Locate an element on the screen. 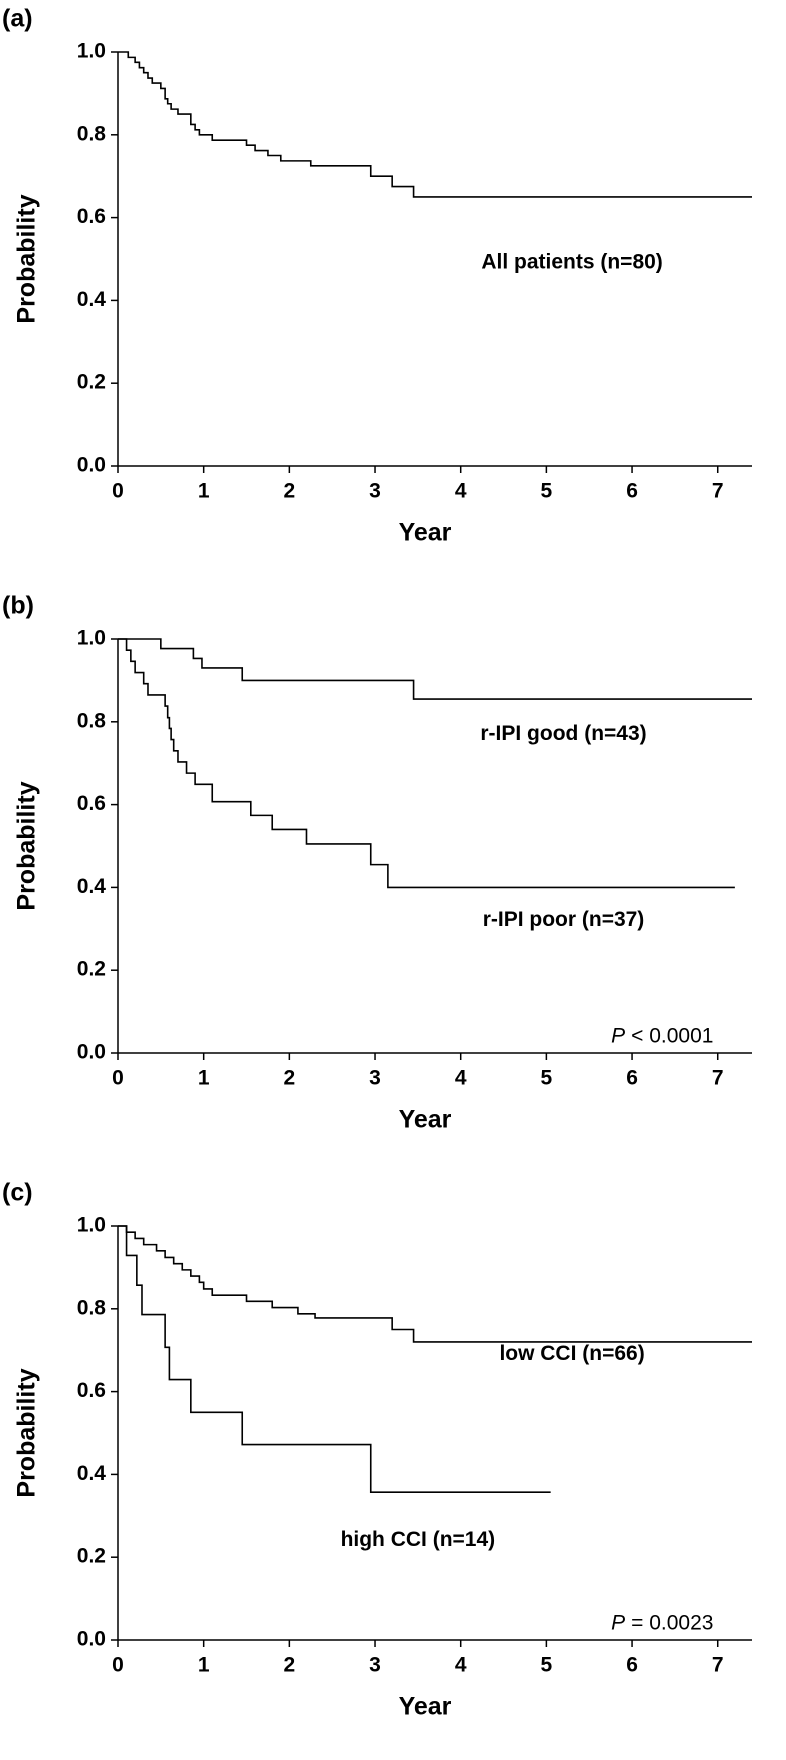  annotation: low CCI (n=66) is located at coordinates (571, 1353).